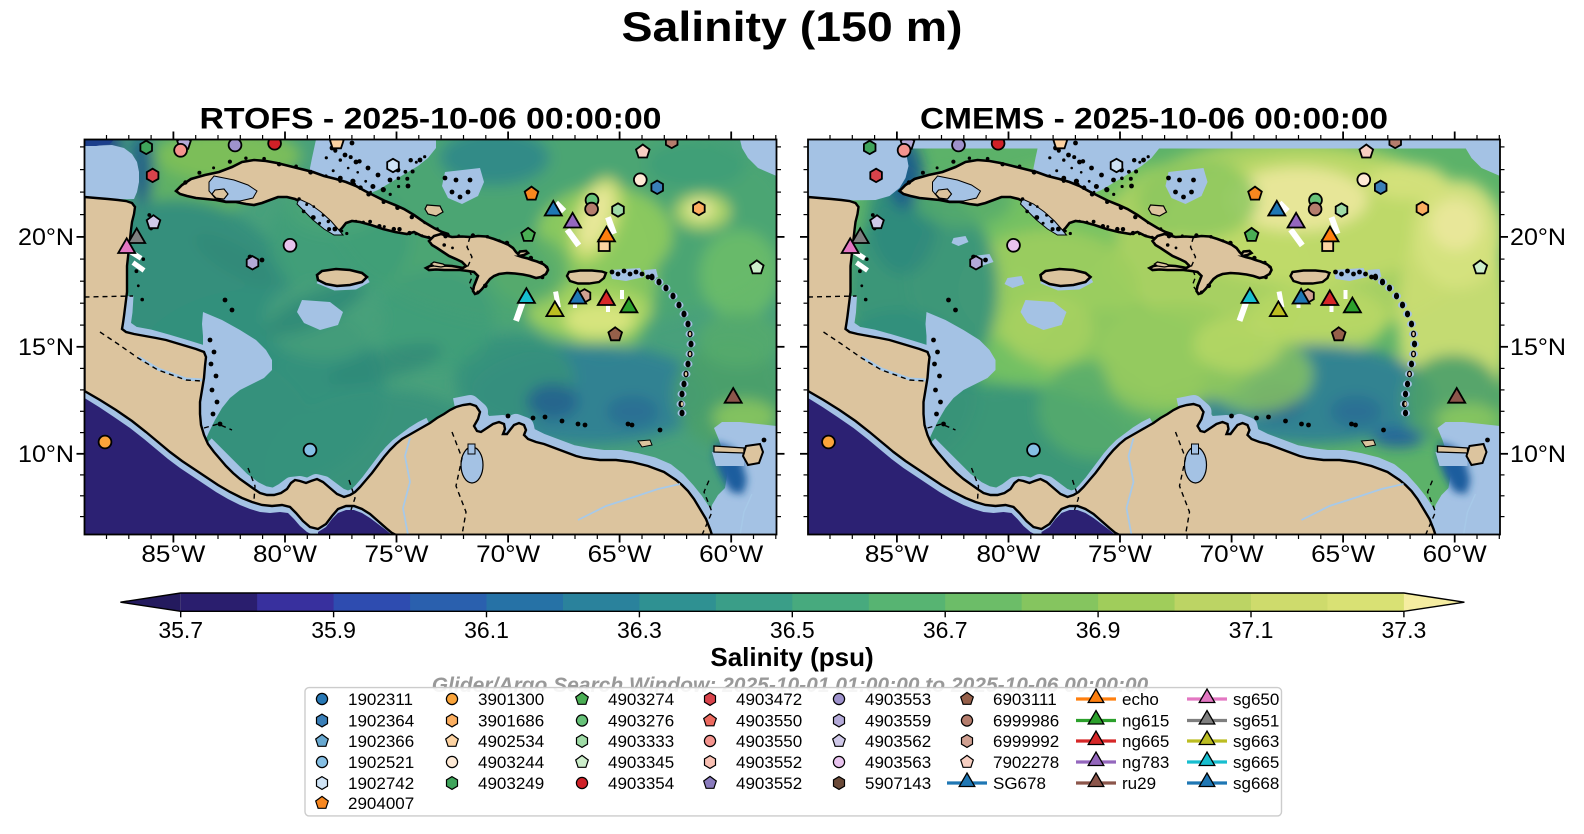 The height and width of the screenshot is (834, 1584). What do you see at coordinates (1026, 741) in the screenshot?
I see `svg-text: 6999992` at bounding box center [1026, 741].